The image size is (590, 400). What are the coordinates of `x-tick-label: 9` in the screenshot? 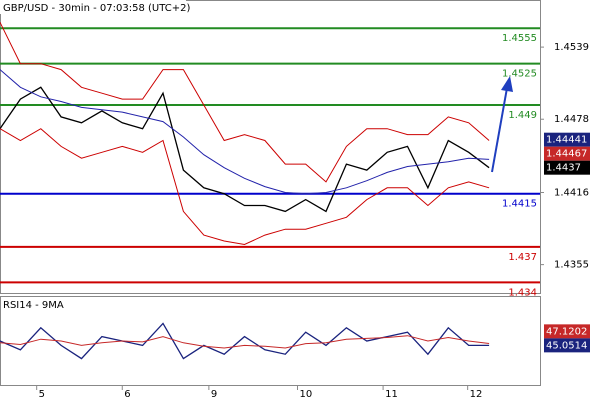 It's located at (214, 394).